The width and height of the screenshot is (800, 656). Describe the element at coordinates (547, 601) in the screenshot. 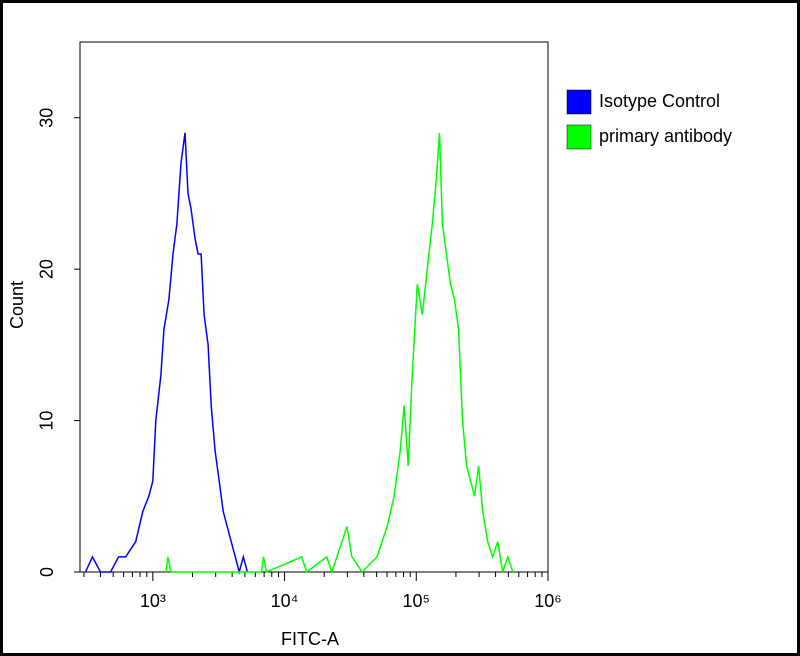

I see `x-tick-label: 10⁶` at that location.